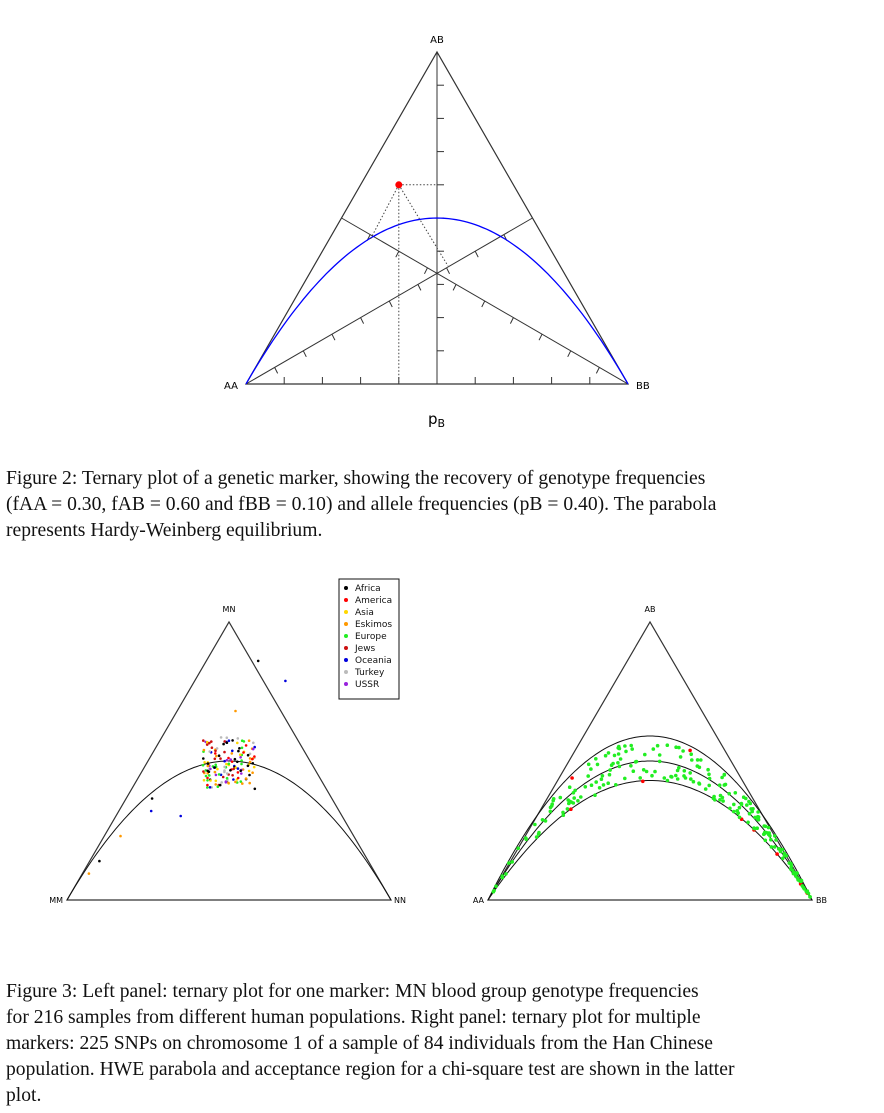 The width and height of the screenshot is (884, 1113). I want to click on legend-box, so click(369, 639).